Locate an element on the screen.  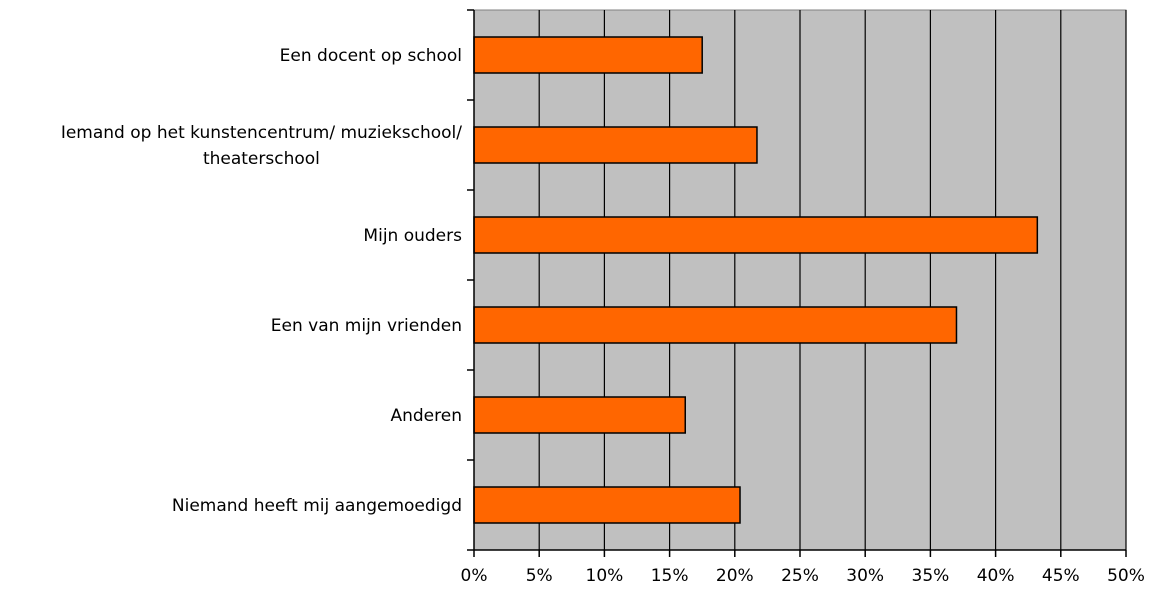
category-label: Anderen is located at coordinates (426, 416).